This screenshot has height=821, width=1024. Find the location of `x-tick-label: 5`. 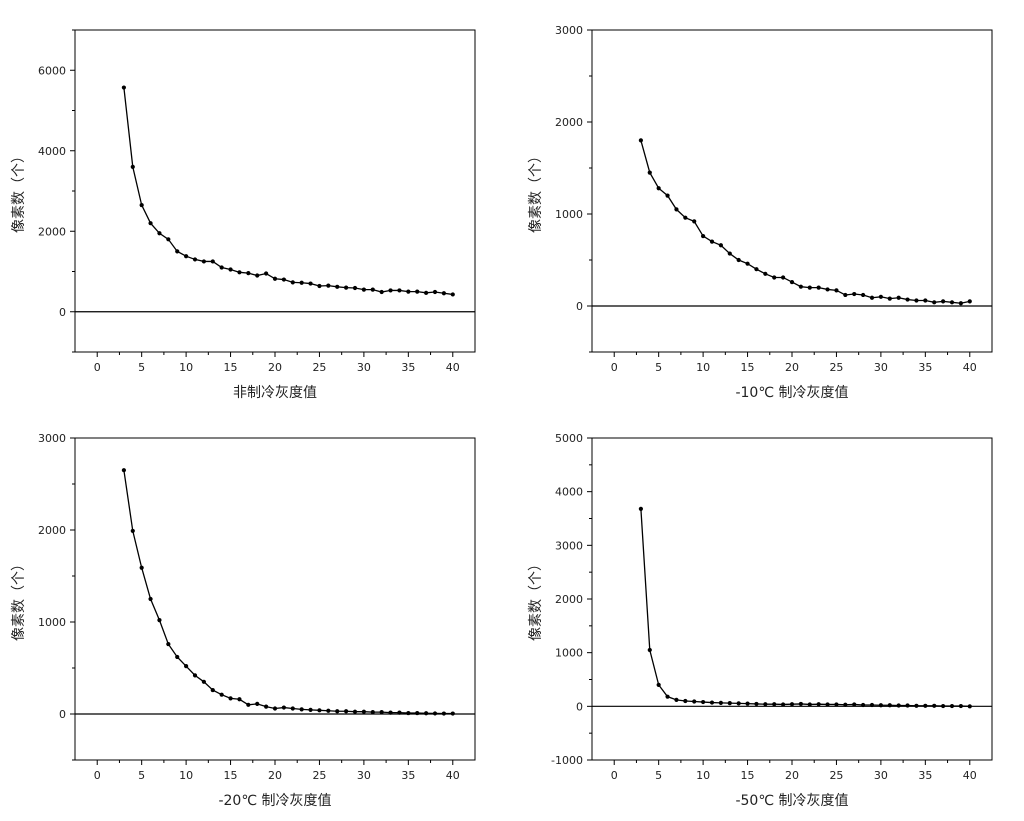

x-tick-label: 5 is located at coordinates (141, 775).